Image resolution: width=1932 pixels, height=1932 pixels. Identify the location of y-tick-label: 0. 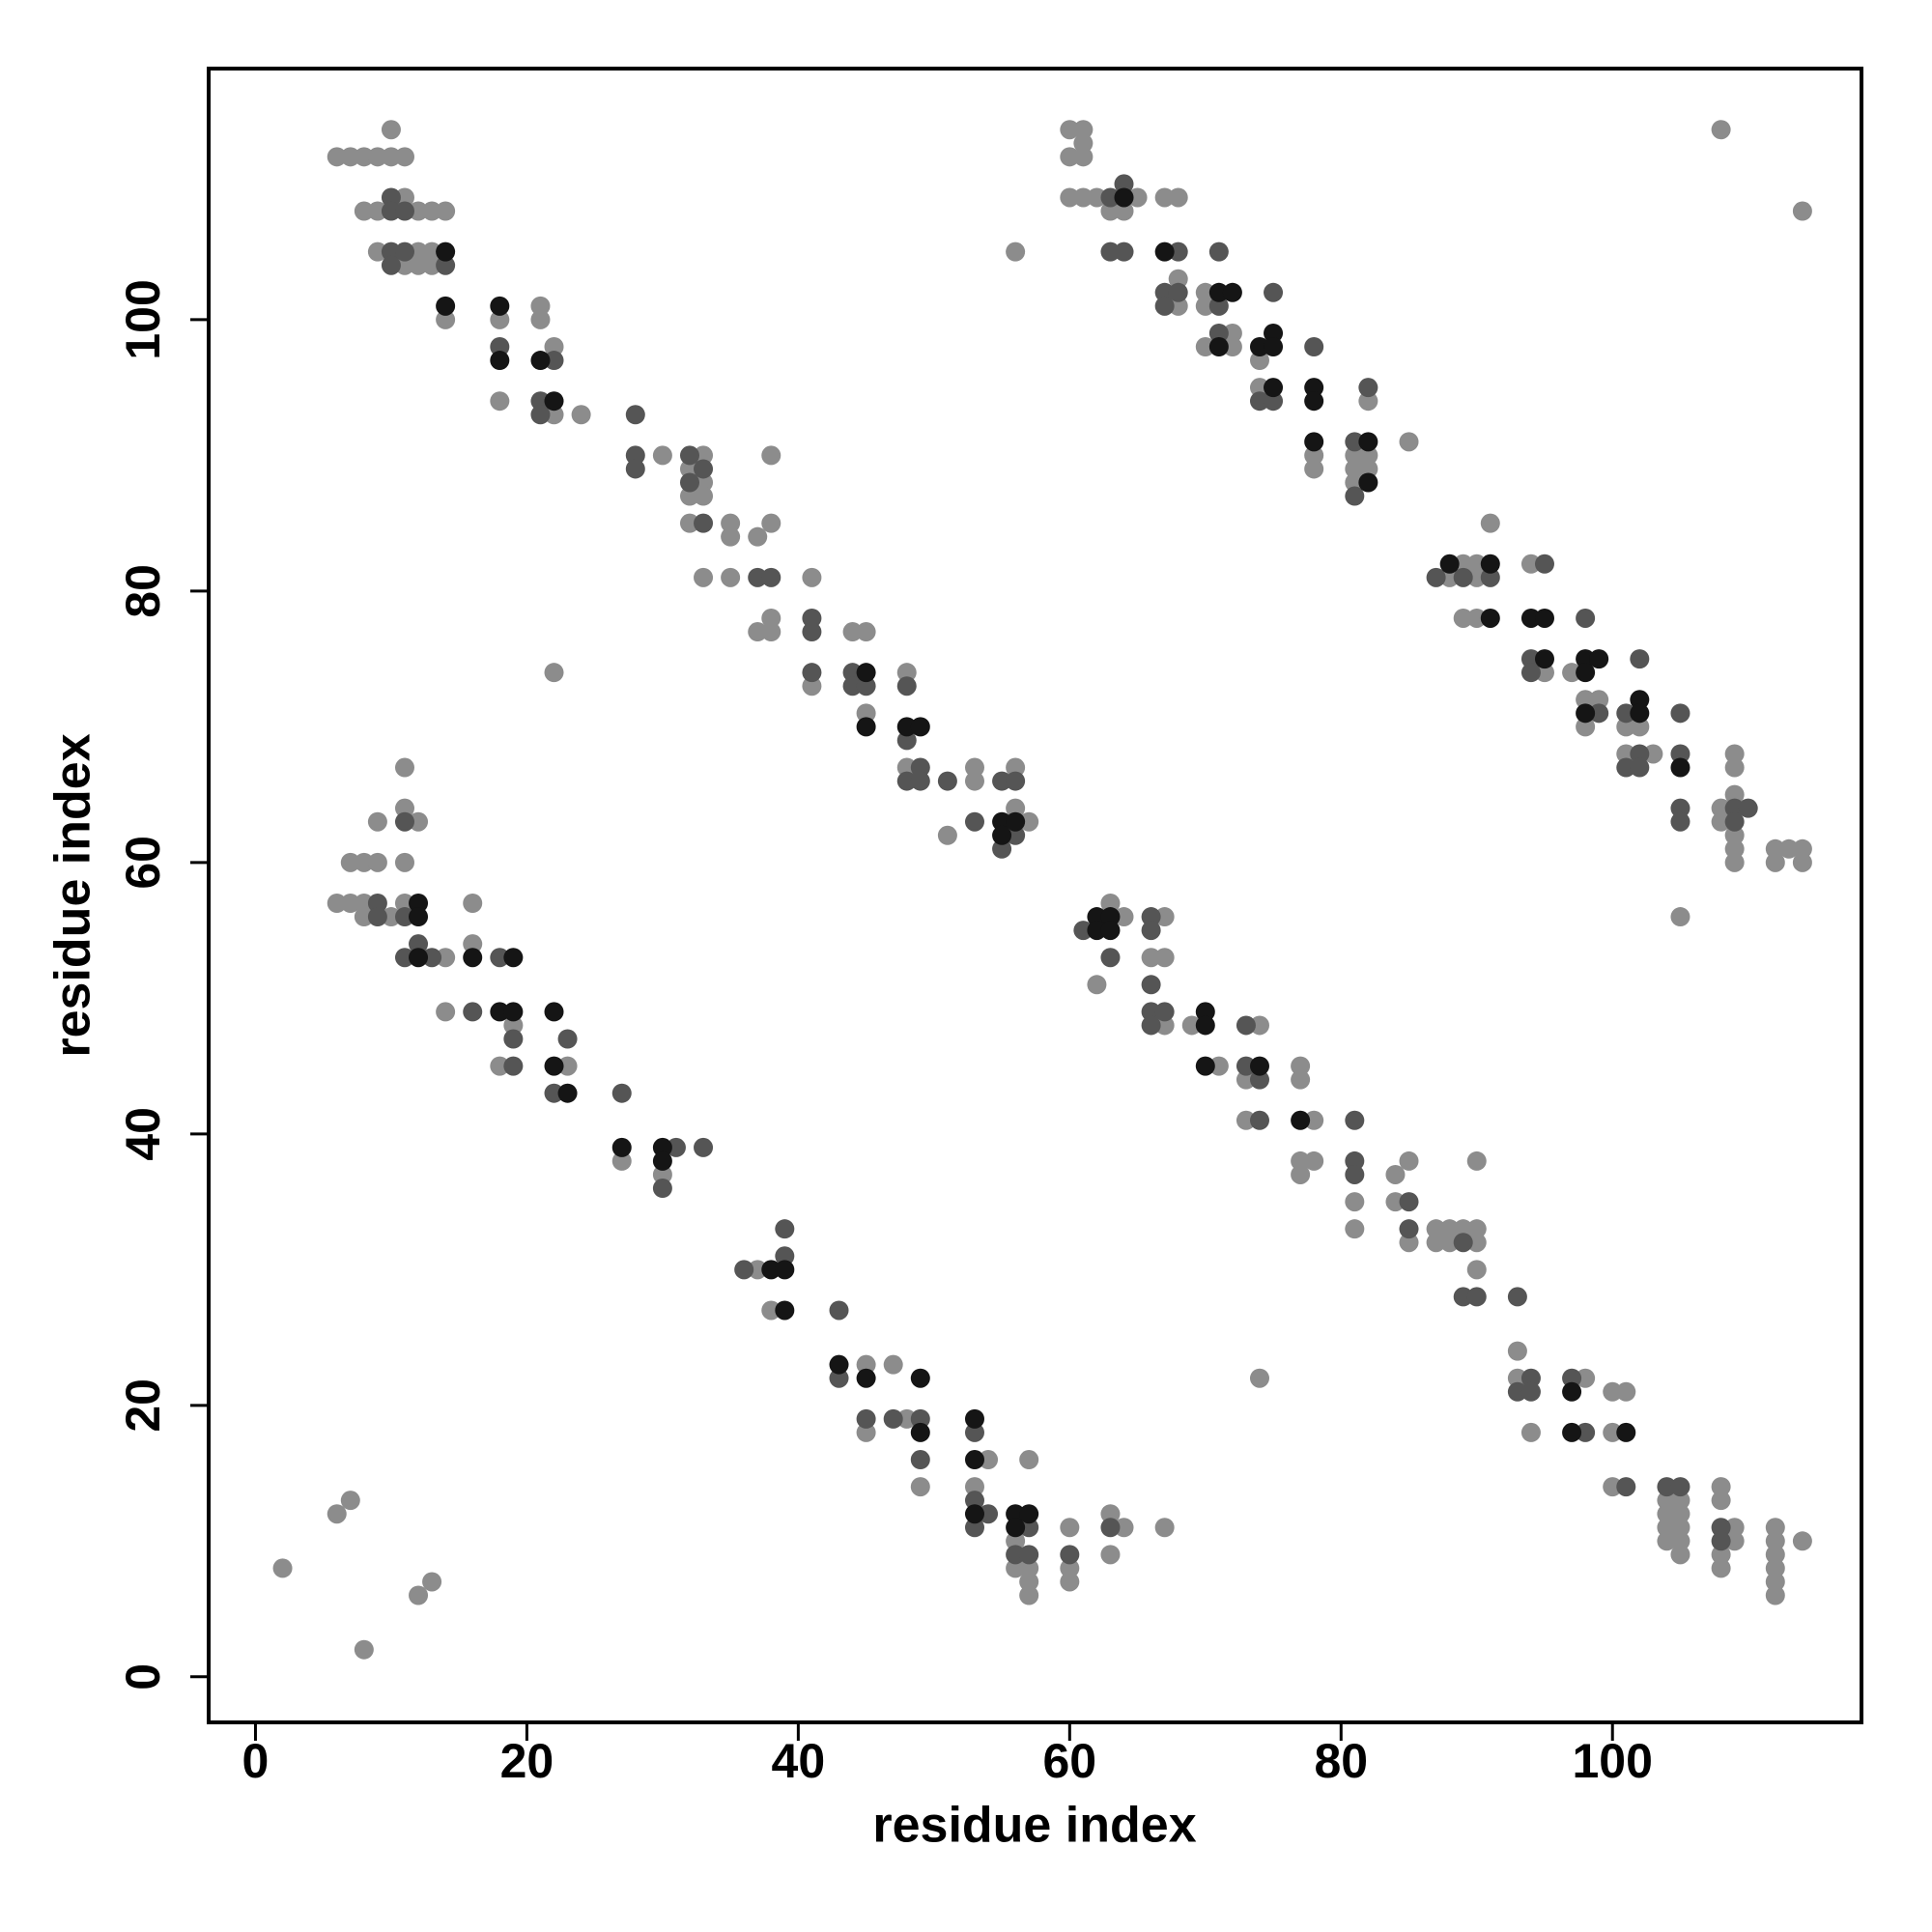
(143, 1676).